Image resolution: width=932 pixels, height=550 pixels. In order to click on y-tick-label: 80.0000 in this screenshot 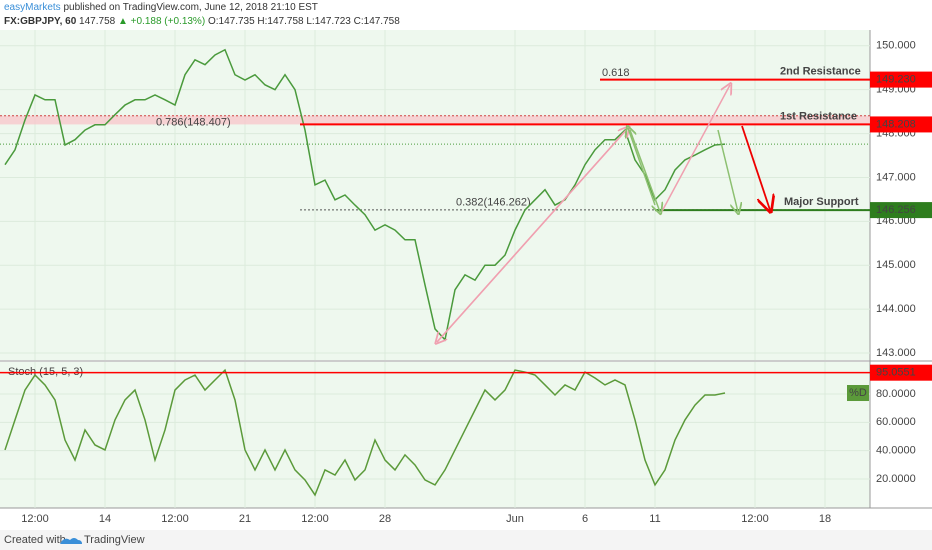, I will do `click(896, 394)`.